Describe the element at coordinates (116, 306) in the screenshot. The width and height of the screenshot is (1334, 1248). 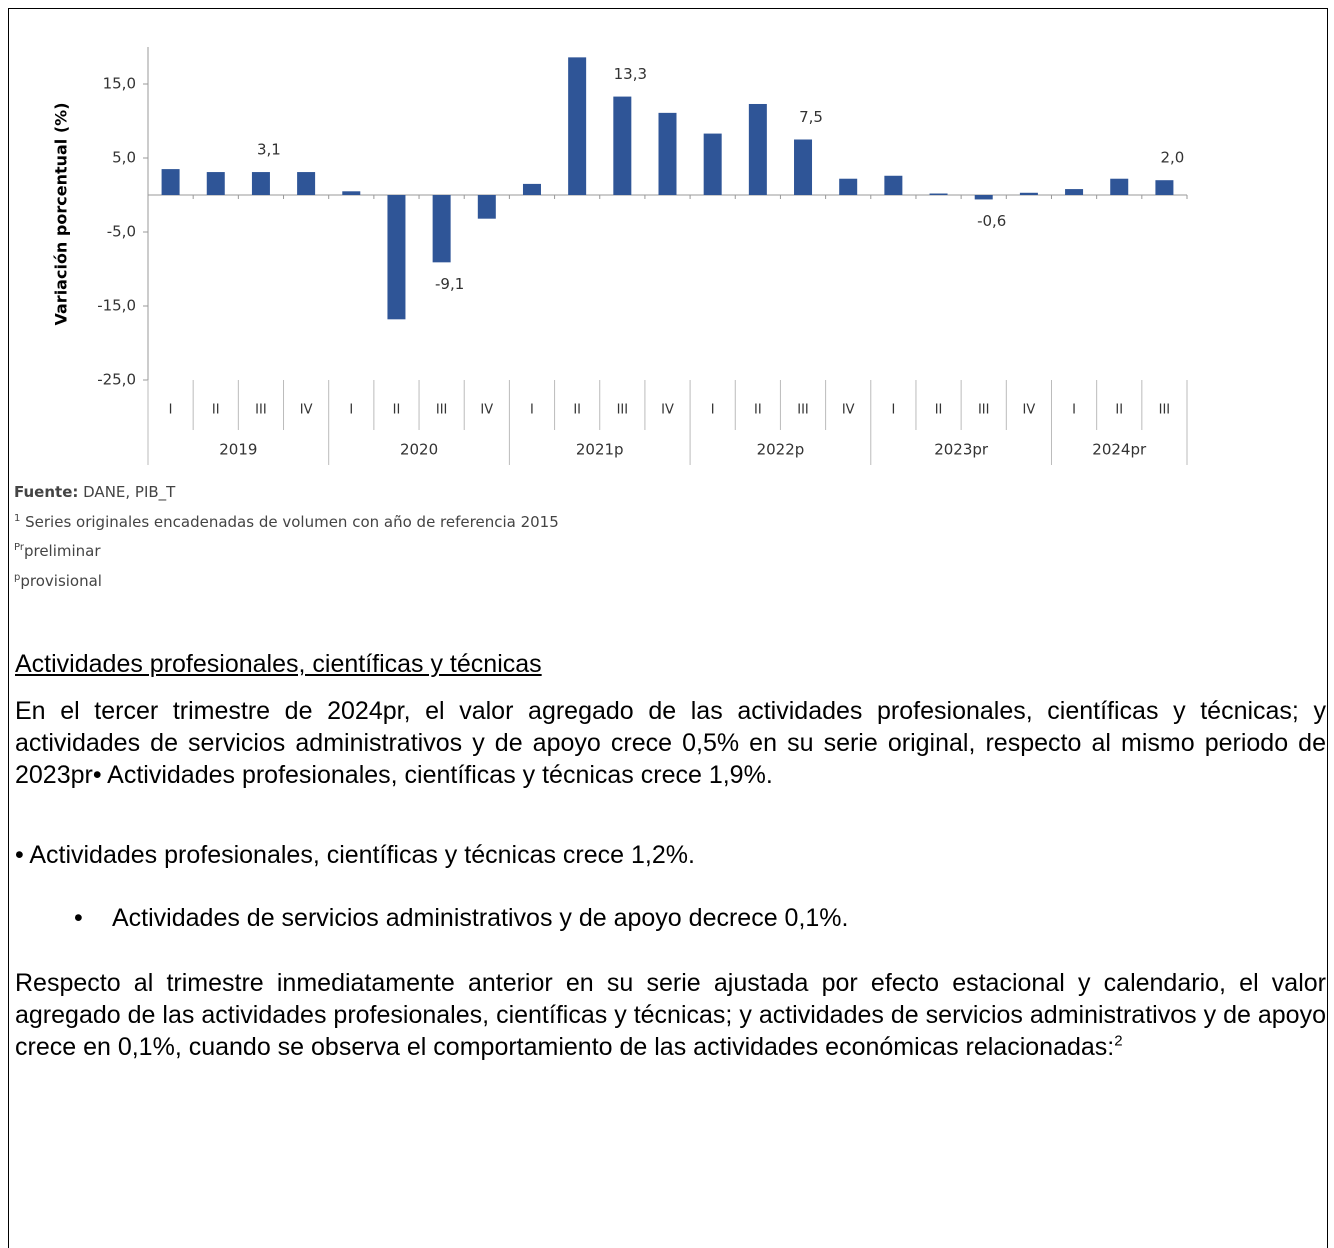
I see `y-tick-label: -15,0` at that location.